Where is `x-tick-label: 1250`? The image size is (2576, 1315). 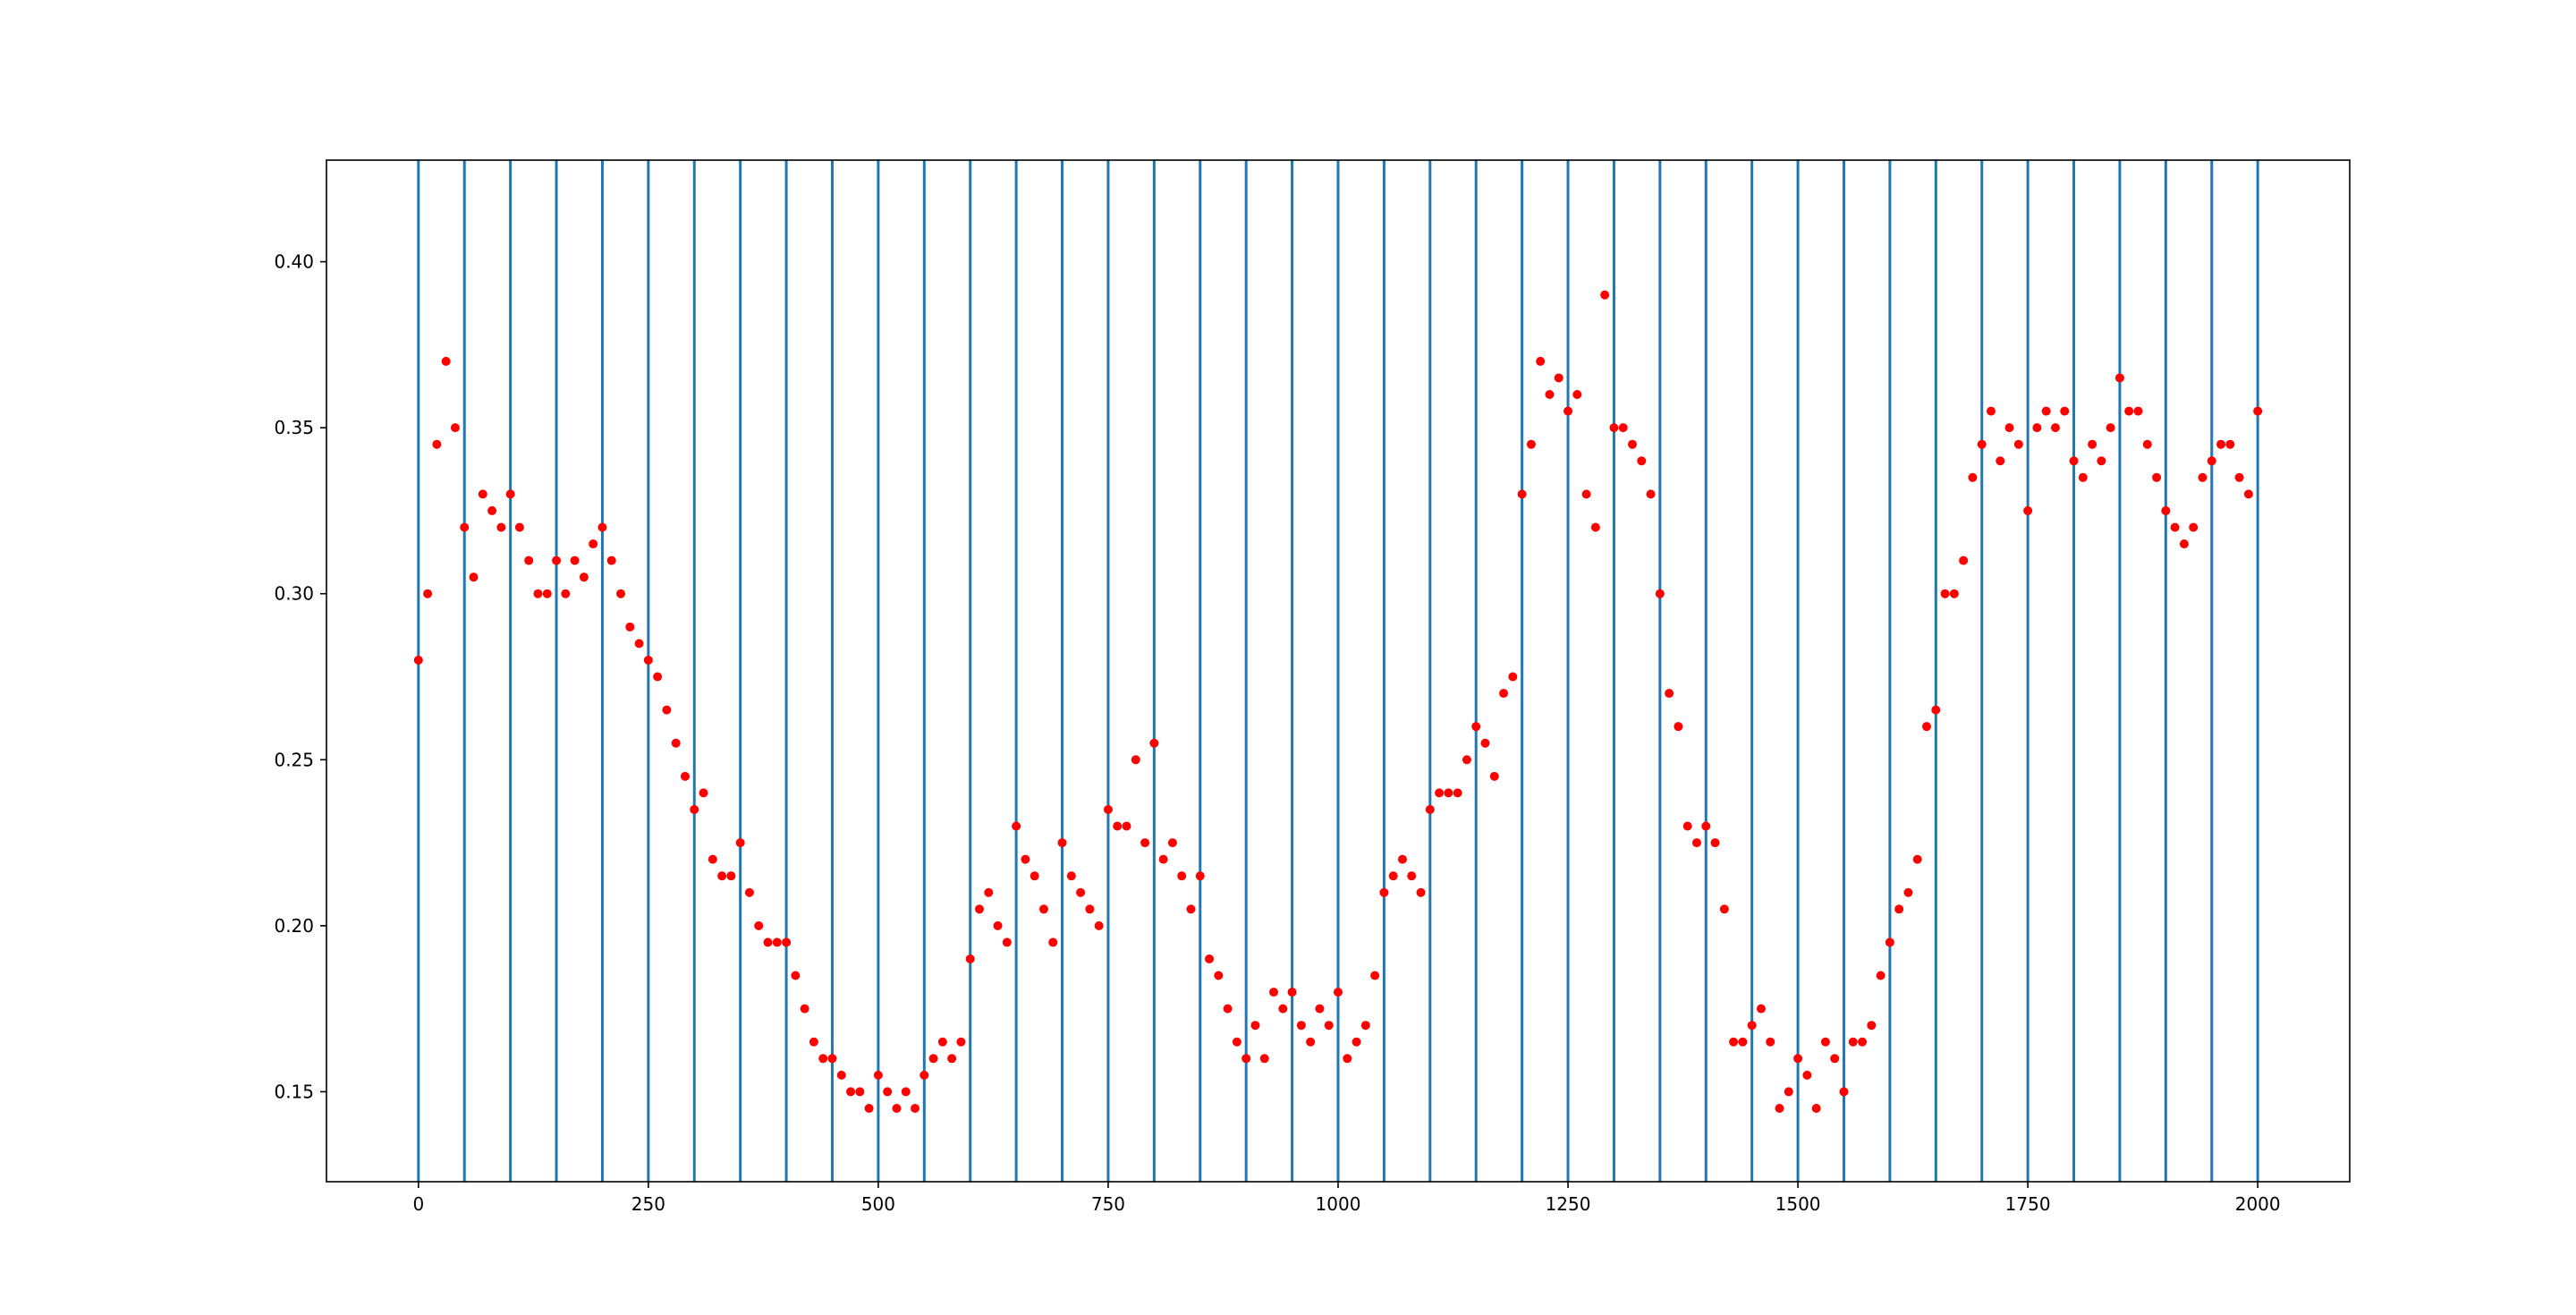 x-tick-label: 1250 is located at coordinates (1568, 1204).